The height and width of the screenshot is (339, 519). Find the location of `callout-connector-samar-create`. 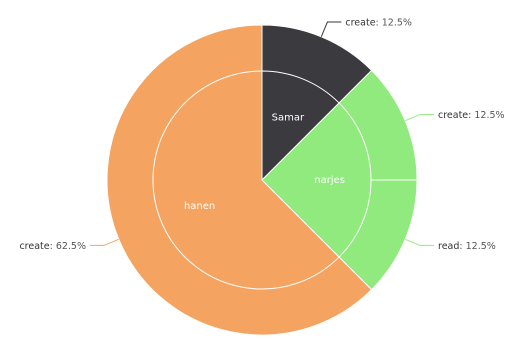

callout-connector-samar-create is located at coordinates (331, 29).